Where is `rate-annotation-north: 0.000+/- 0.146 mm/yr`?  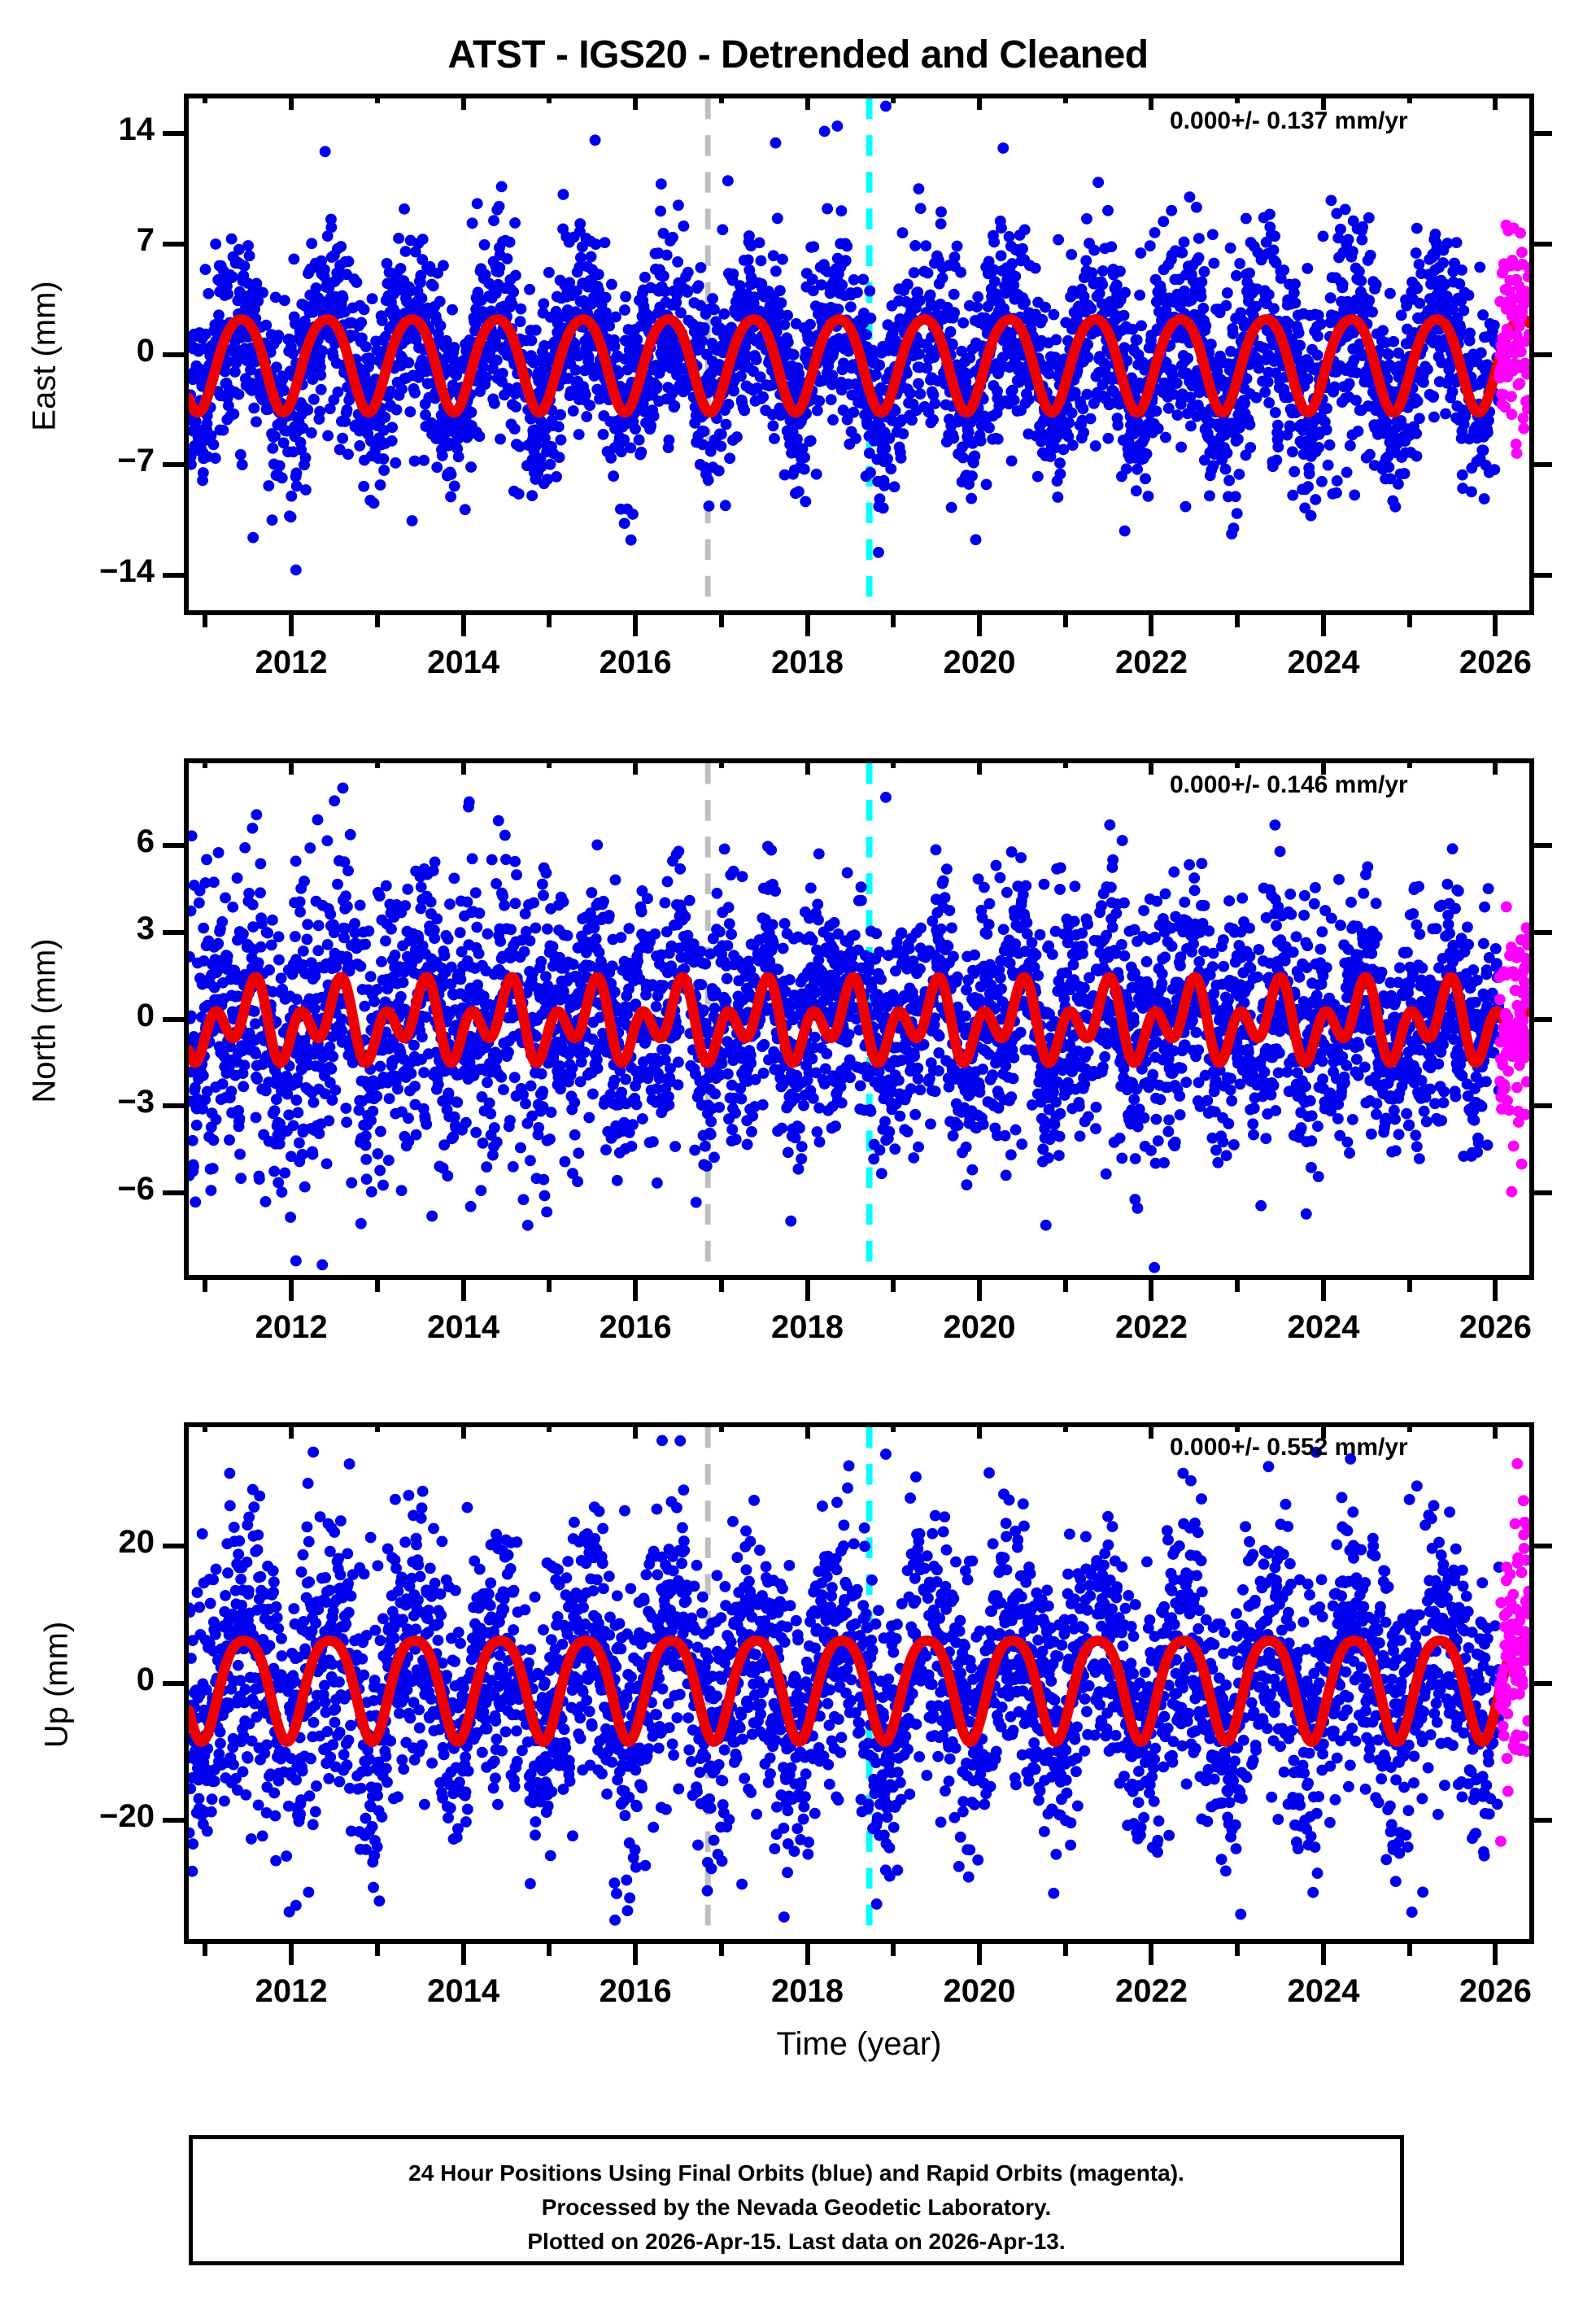 rate-annotation-north: 0.000+/- 0.146 mm/yr is located at coordinates (1289, 784).